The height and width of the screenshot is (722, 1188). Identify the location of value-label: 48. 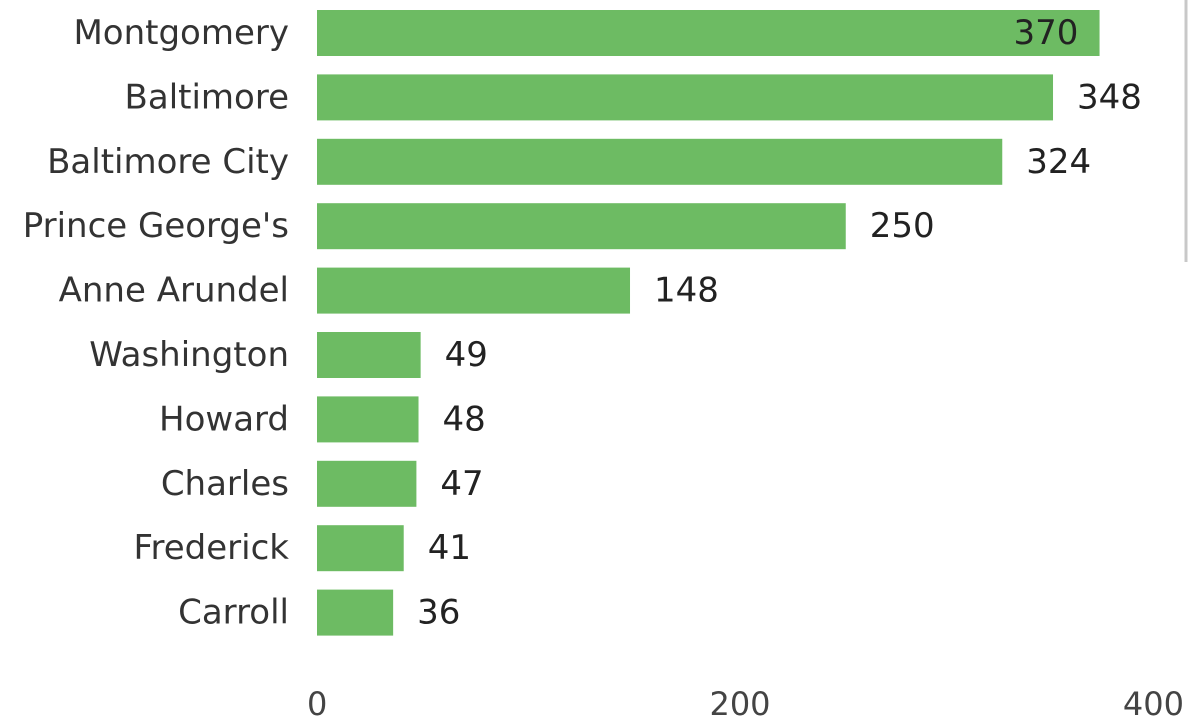
(464, 419).